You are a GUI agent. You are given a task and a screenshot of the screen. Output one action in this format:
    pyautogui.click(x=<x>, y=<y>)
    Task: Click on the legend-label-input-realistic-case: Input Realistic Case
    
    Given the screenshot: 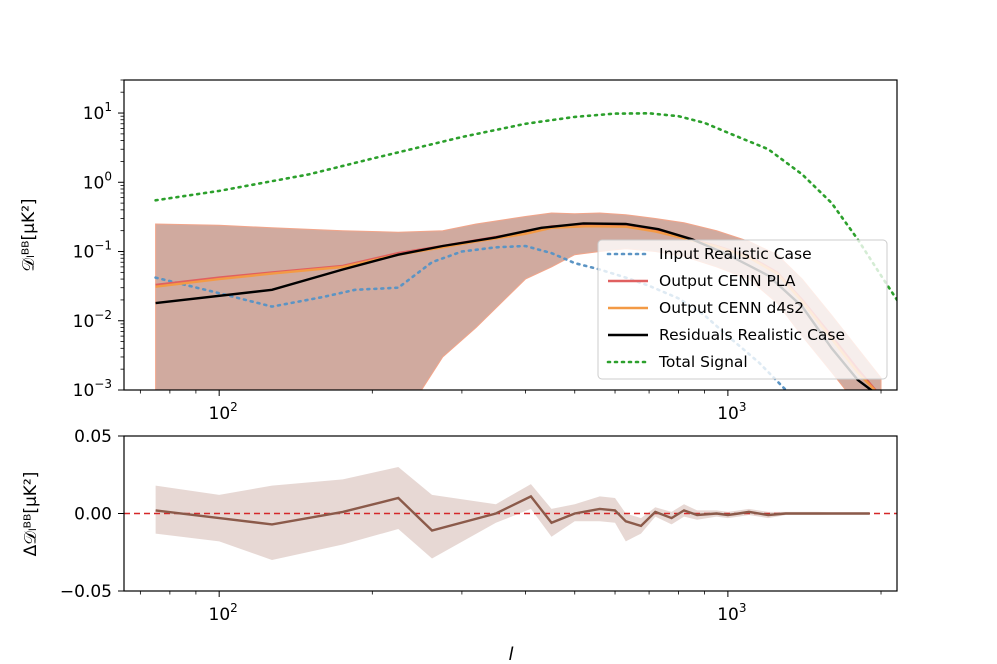 What is the action you would take?
    pyautogui.click(x=735, y=254)
    